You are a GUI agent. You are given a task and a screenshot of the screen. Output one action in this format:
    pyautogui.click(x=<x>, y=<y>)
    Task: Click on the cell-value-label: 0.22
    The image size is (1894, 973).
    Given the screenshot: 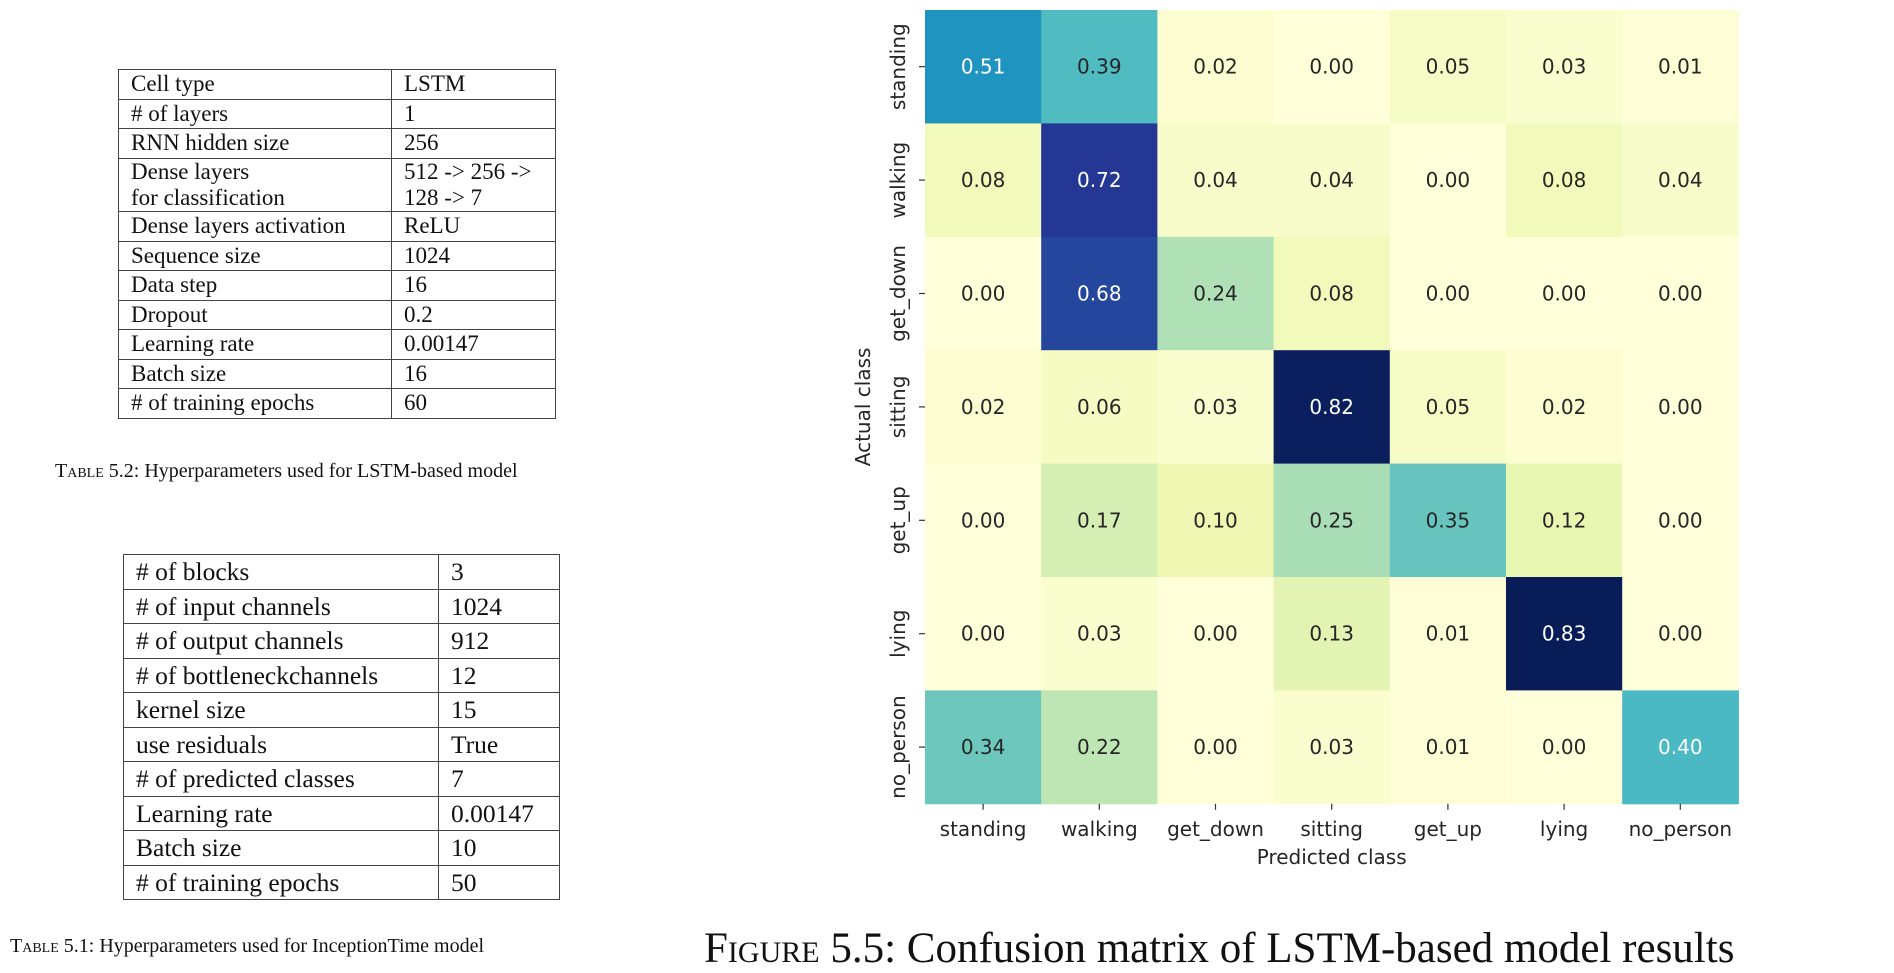 What is the action you would take?
    pyautogui.click(x=1099, y=747)
    